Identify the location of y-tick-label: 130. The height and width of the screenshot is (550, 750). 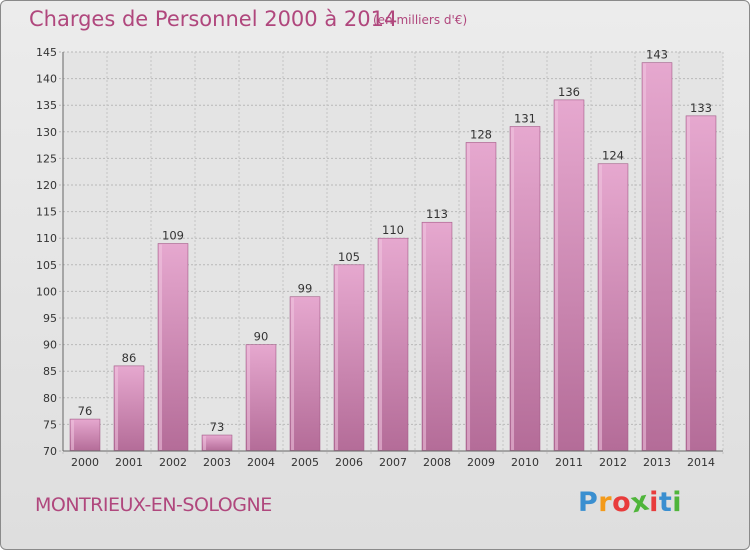
(46, 132).